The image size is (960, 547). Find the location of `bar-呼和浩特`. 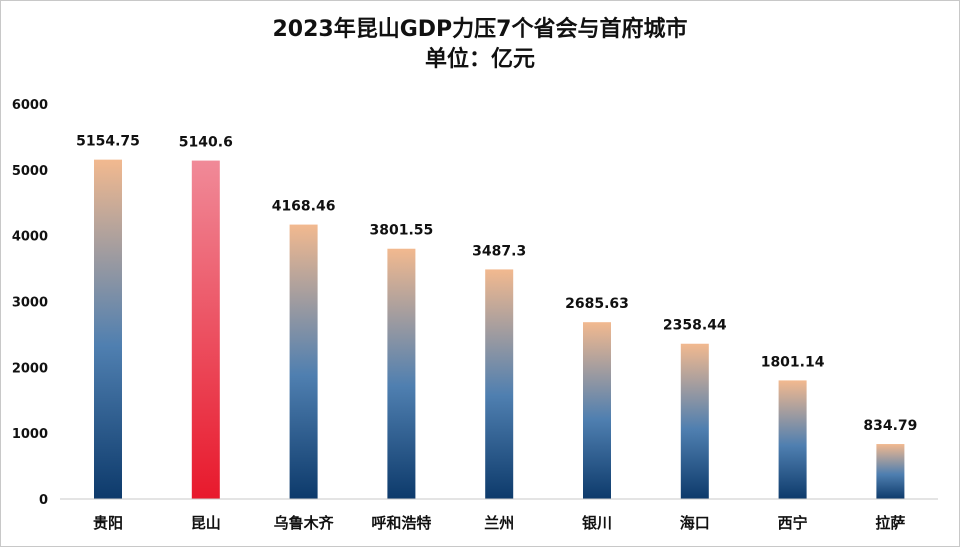

bar-呼和浩特 is located at coordinates (401, 373).